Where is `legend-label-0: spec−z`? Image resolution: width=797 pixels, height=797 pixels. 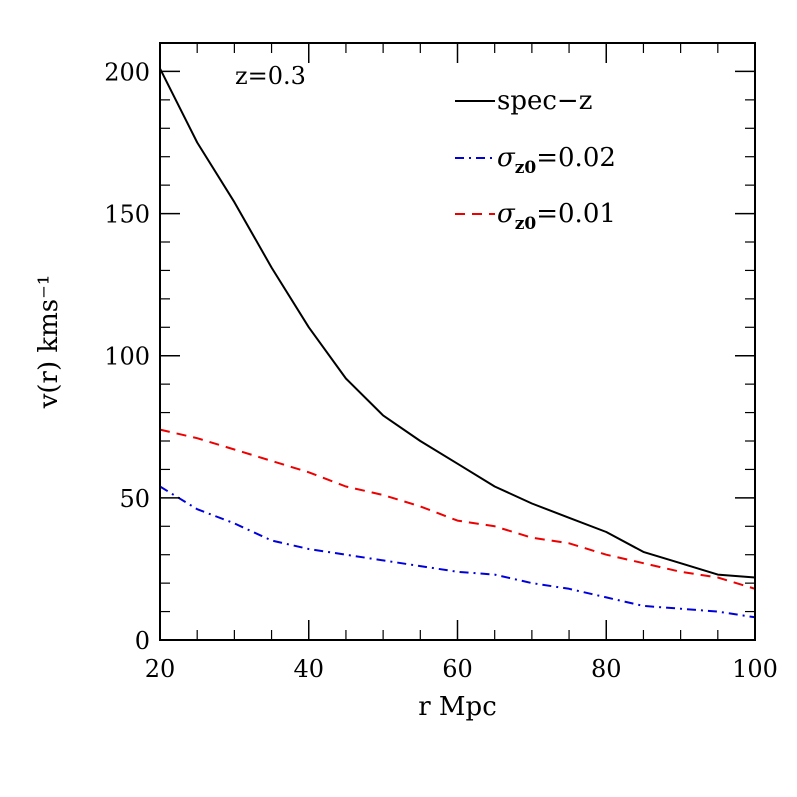 legend-label-0: spec−z is located at coordinates (544, 101).